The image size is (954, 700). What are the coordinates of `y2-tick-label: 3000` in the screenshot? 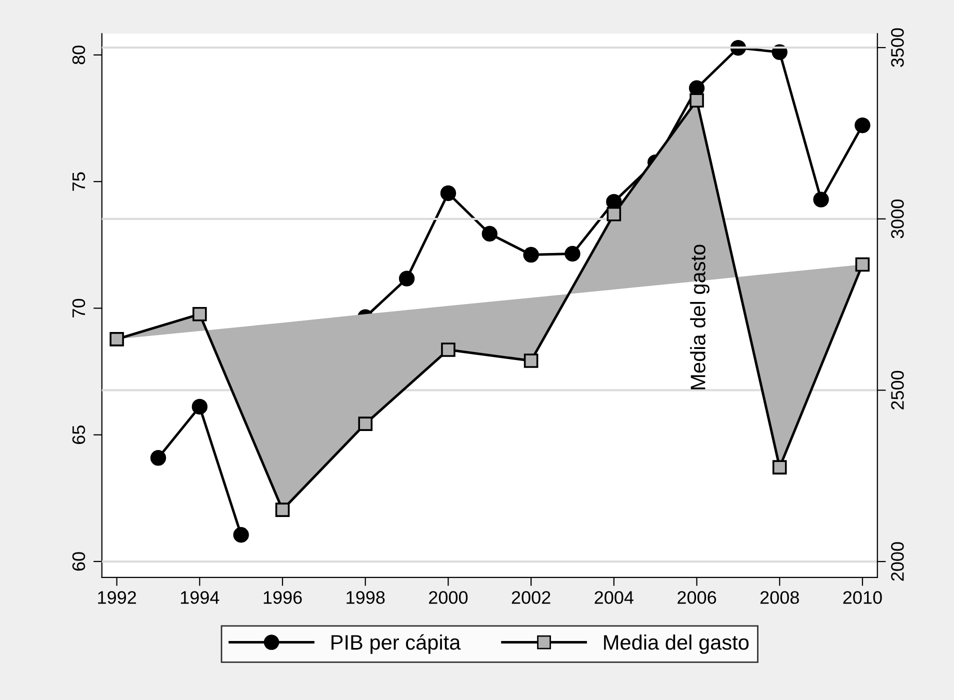 It's located at (897, 219).